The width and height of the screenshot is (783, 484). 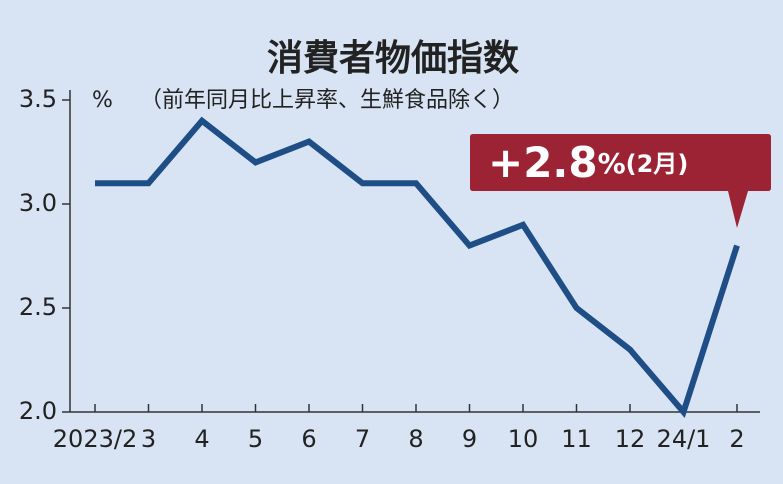 I want to click on callout-box, so click(x=620, y=181).